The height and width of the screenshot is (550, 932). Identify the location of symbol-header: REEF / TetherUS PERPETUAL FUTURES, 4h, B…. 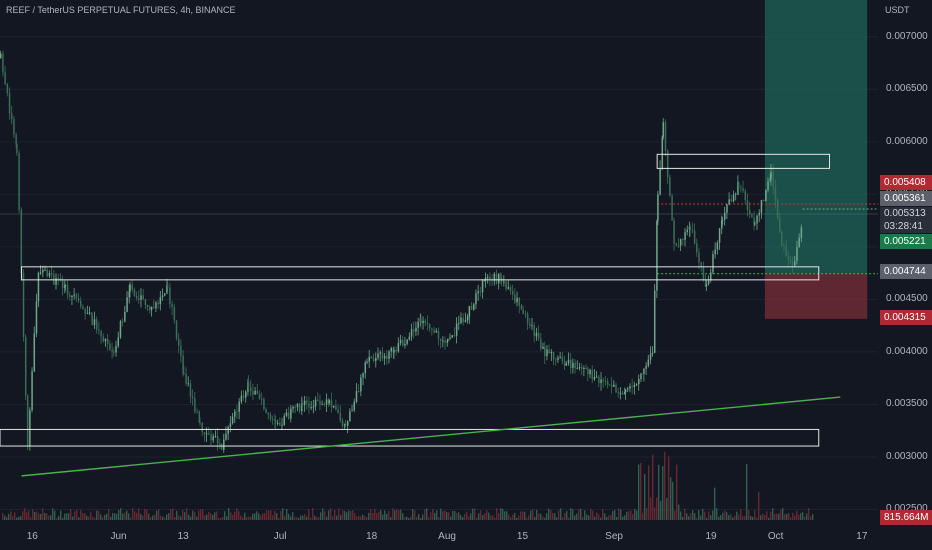
(121, 10).